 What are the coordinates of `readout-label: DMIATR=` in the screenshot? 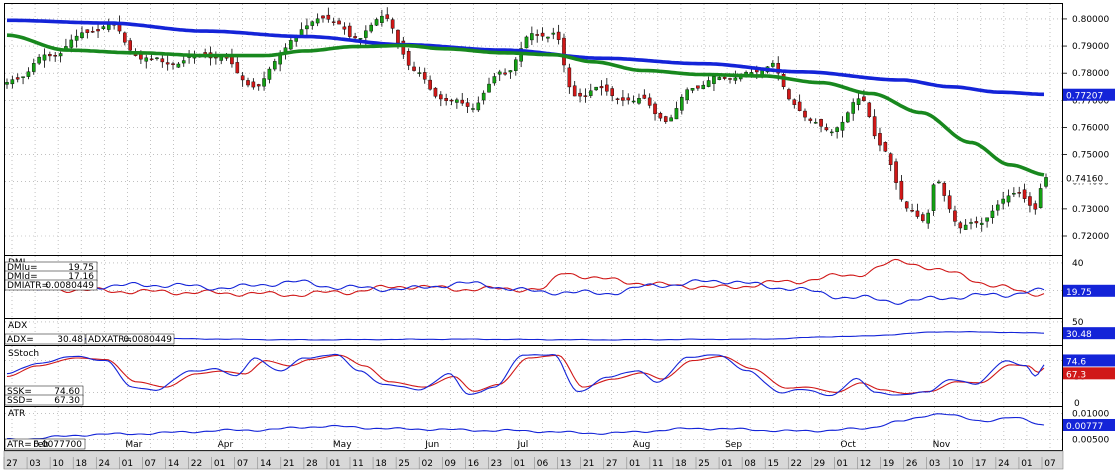 It's located at (28, 286).